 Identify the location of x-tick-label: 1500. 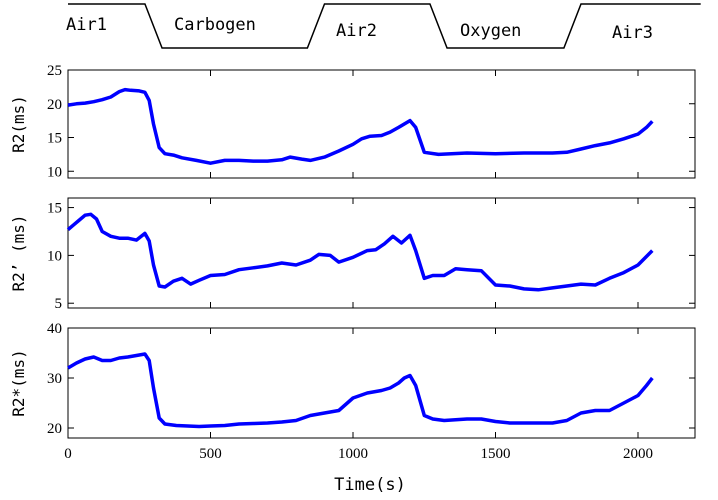
(496, 454).